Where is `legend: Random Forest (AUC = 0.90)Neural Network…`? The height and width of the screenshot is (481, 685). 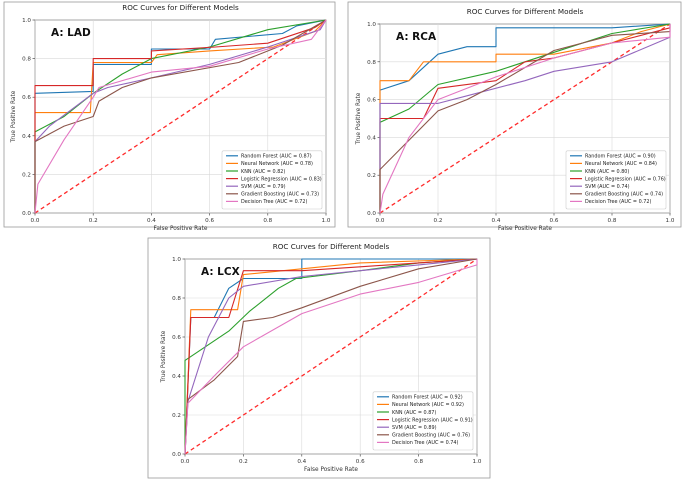 legend: Random Forest (AUC = 0.90)Neural Network… is located at coordinates (616, 180).